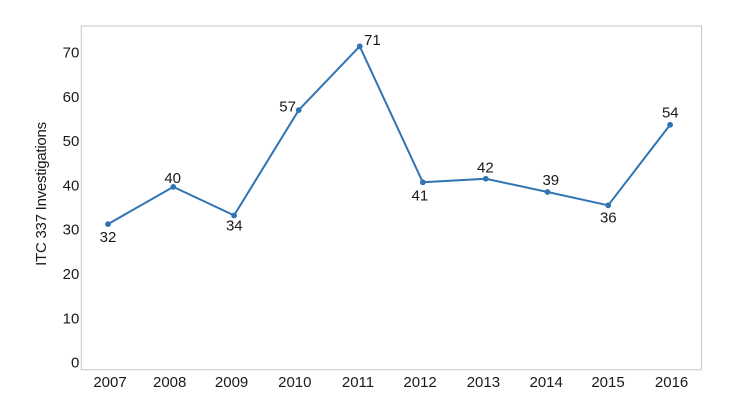 The image size is (750, 420). What do you see at coordinates (294, 382) in the screenshot?
I see `svg-text: 2010` at bounding box center [294, 382].